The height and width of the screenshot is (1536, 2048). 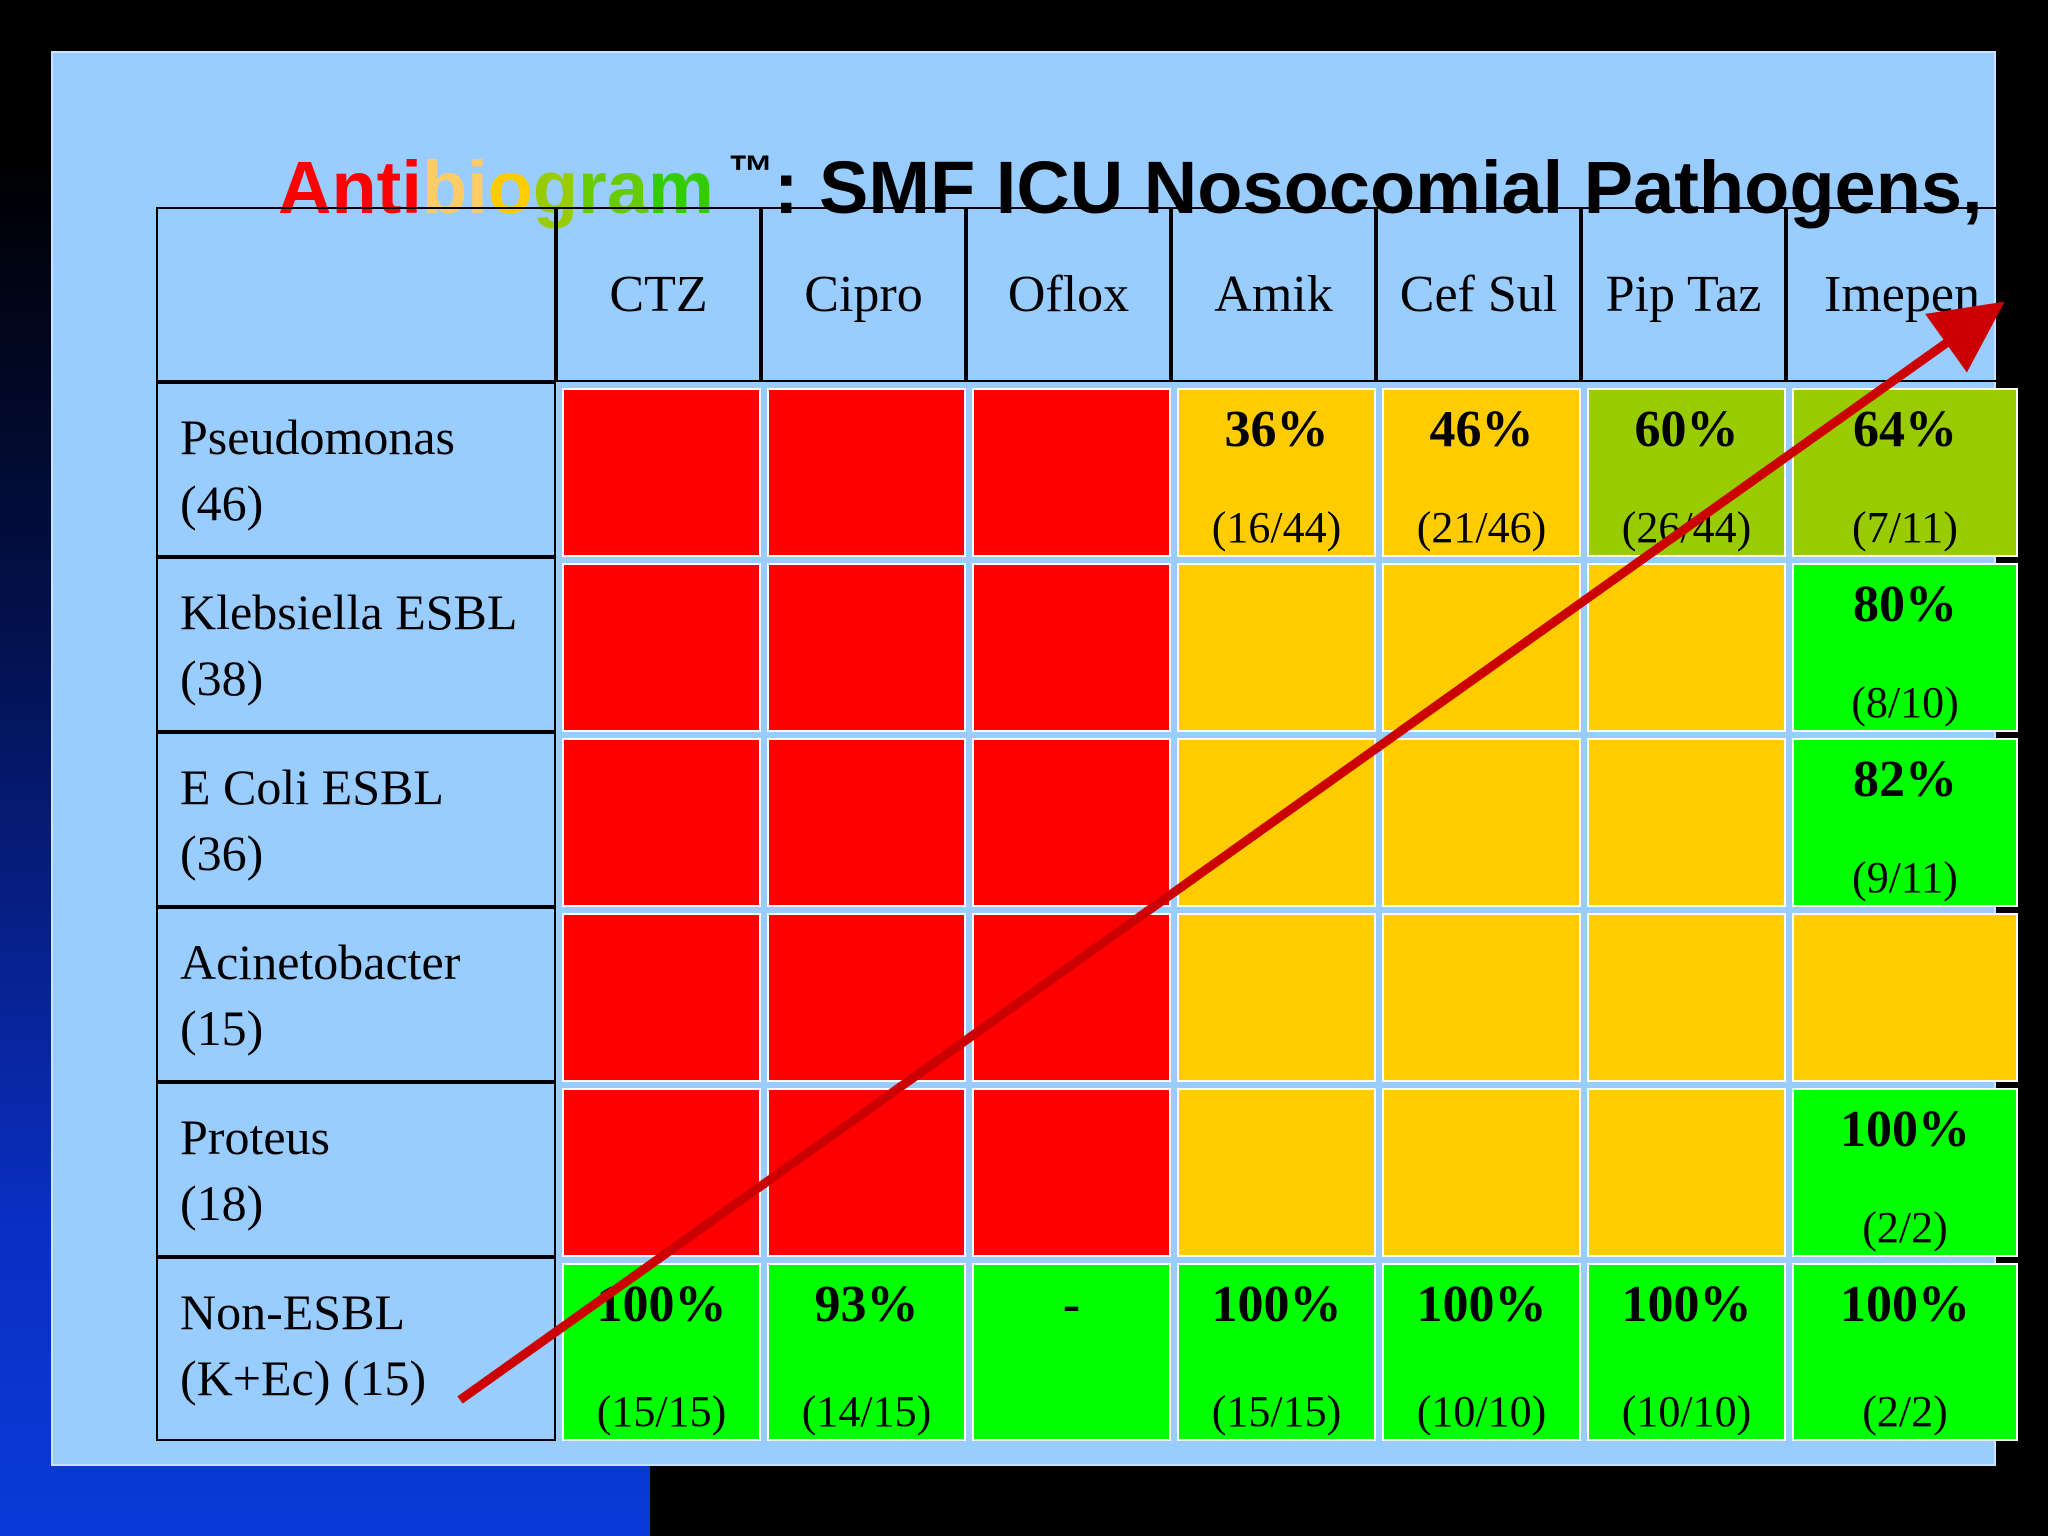 What do you see at coordinates (1905, 822) in the screenshot?
I see `data-cell: 82% (9/11)` at bounding box center [1905, 822].